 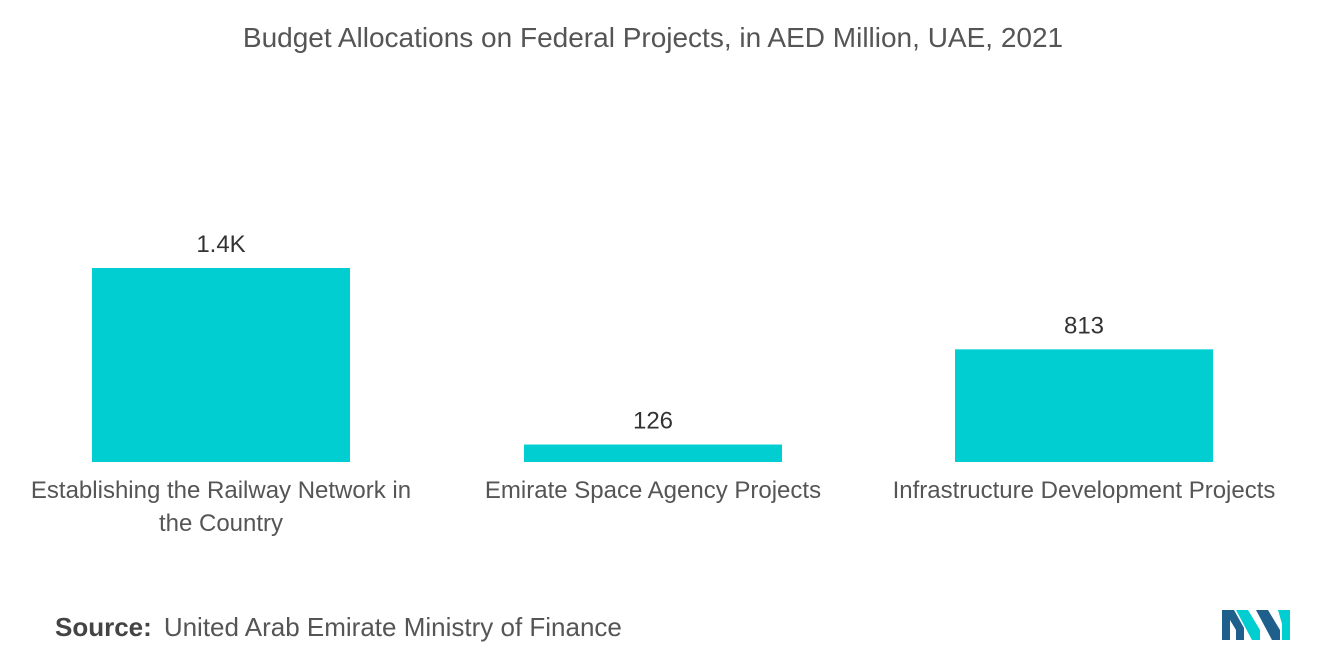 What do you see at coordinates (653, 490) in the screenshot?
I see `category-label-1-line-0: Emirate Space Agency Projects` at bounding box center [653, 490].